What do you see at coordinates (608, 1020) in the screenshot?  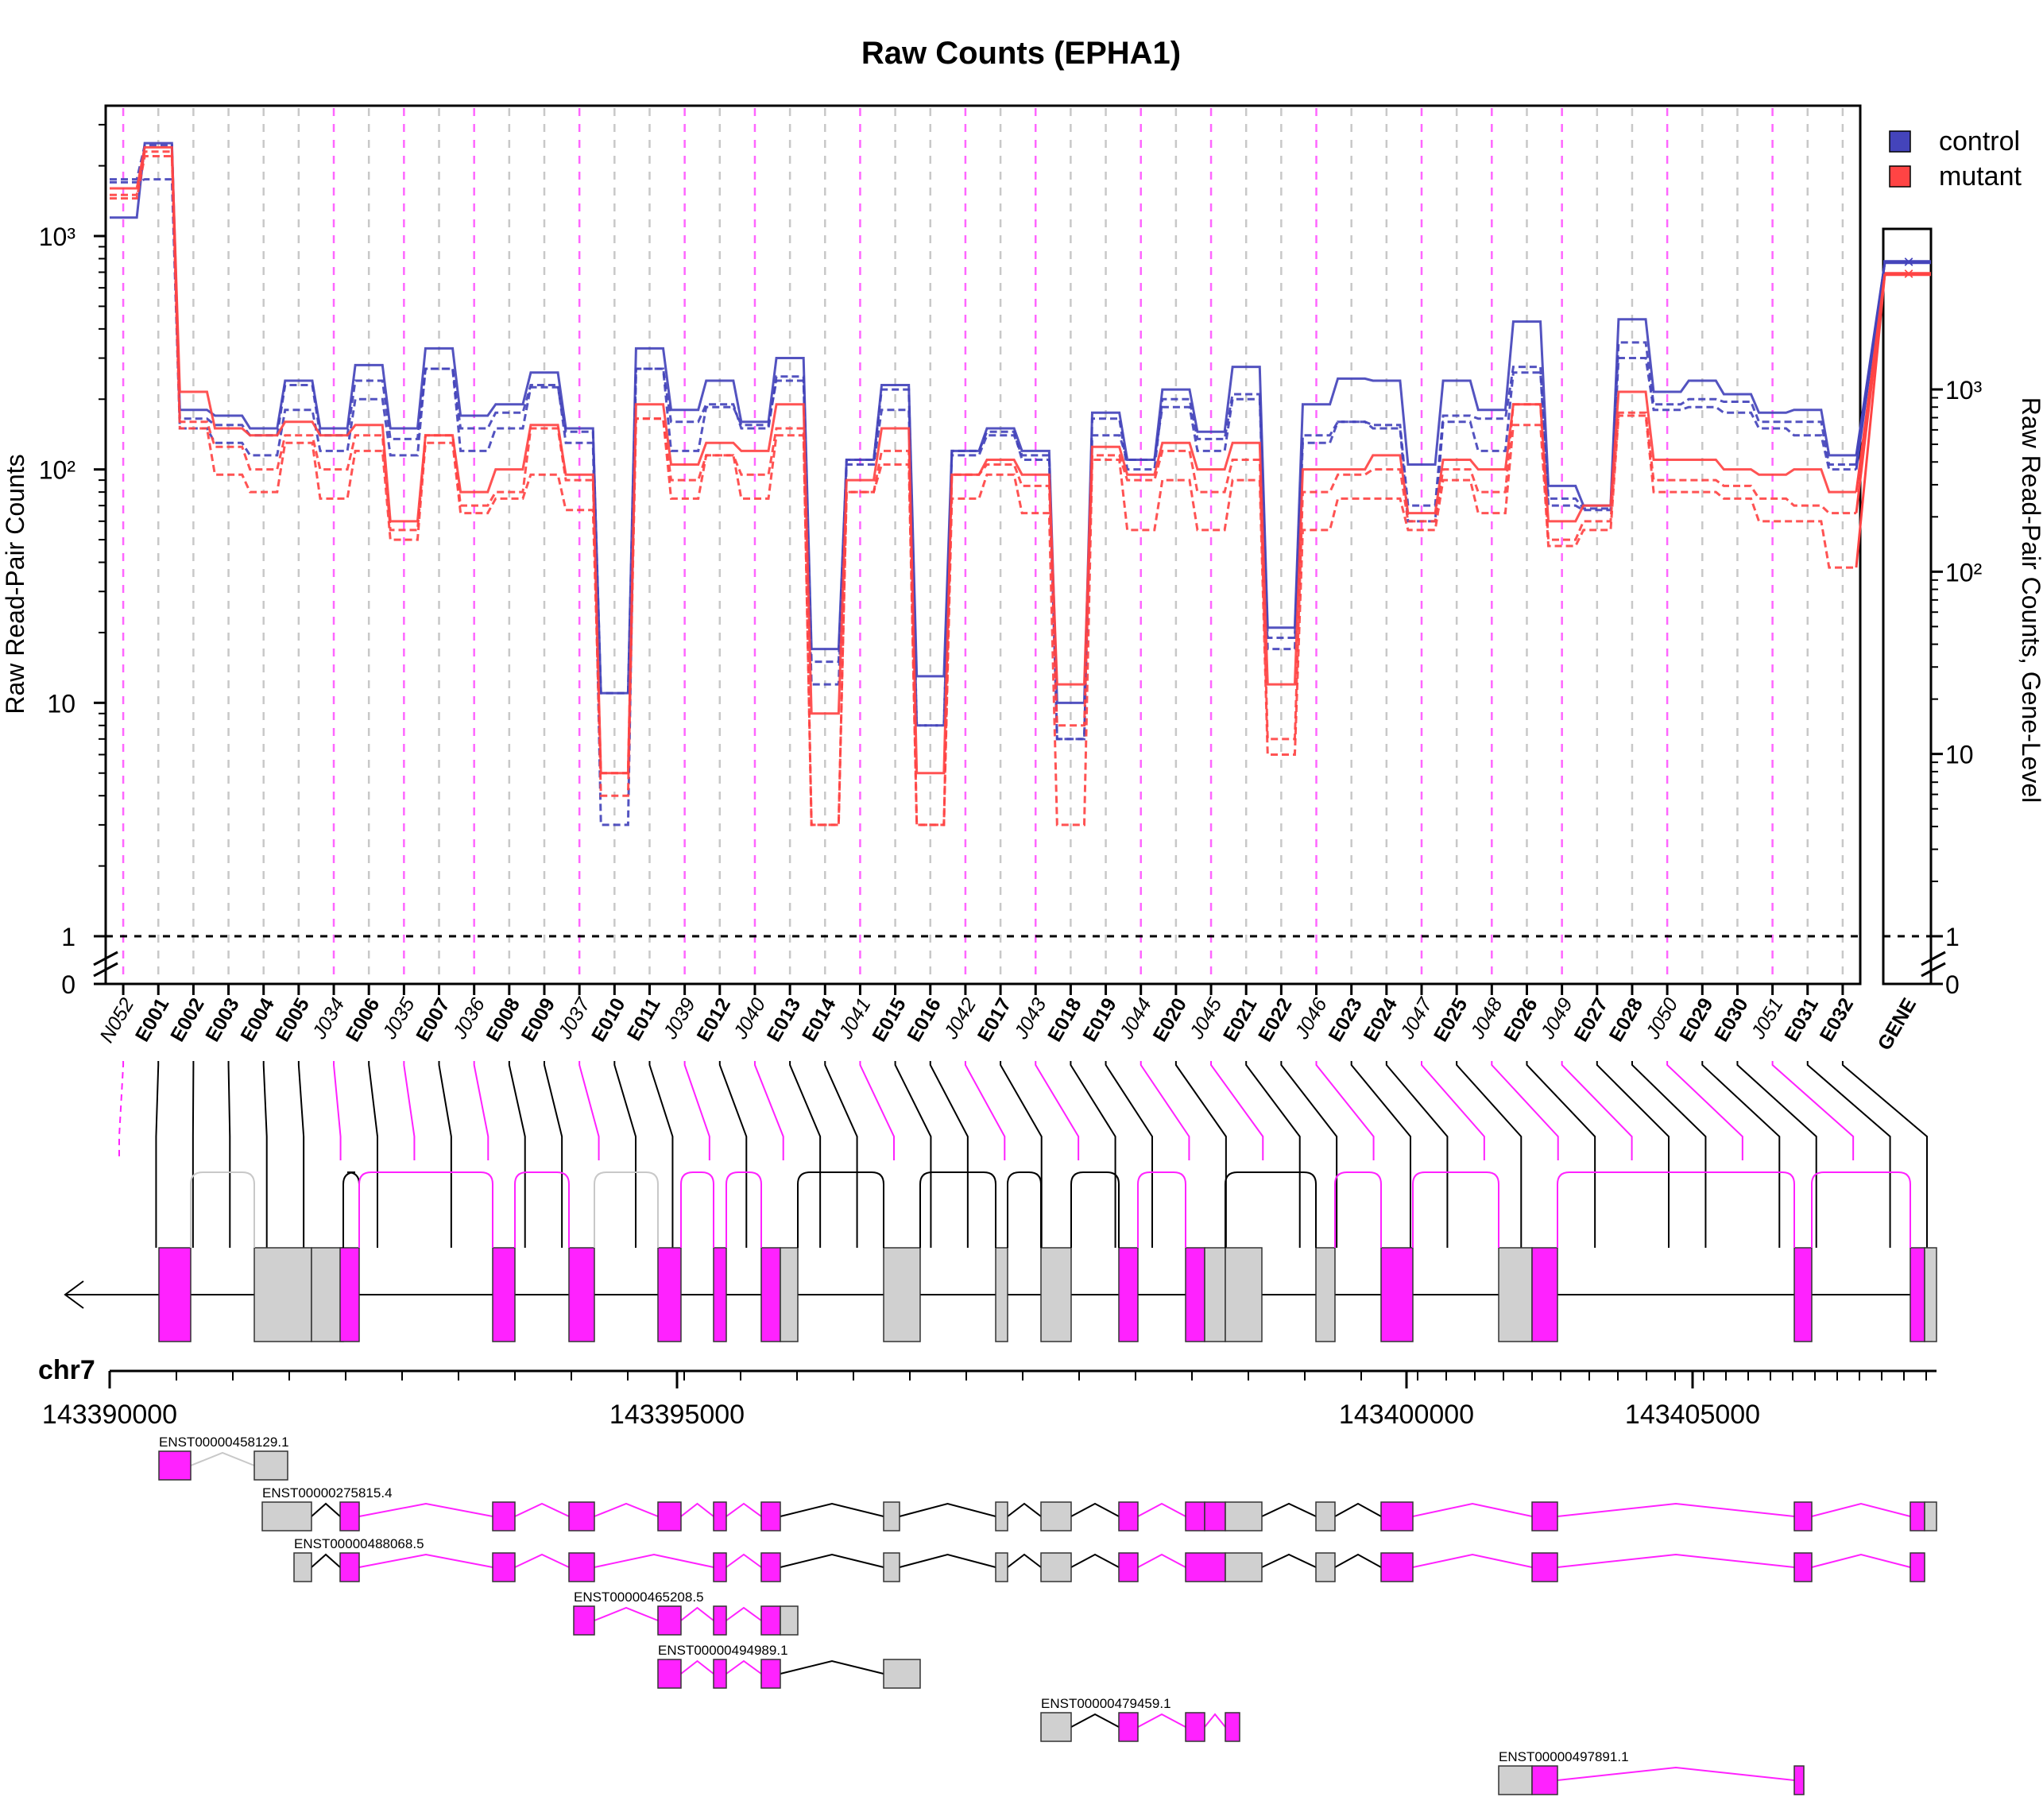 I see `feature-label: E010` at bounding box center [608, 1020].